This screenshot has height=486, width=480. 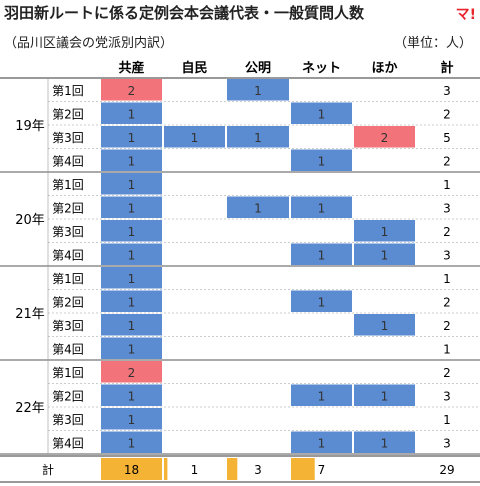 I want to click on column-header: ネット, so click(x=321, y=68).